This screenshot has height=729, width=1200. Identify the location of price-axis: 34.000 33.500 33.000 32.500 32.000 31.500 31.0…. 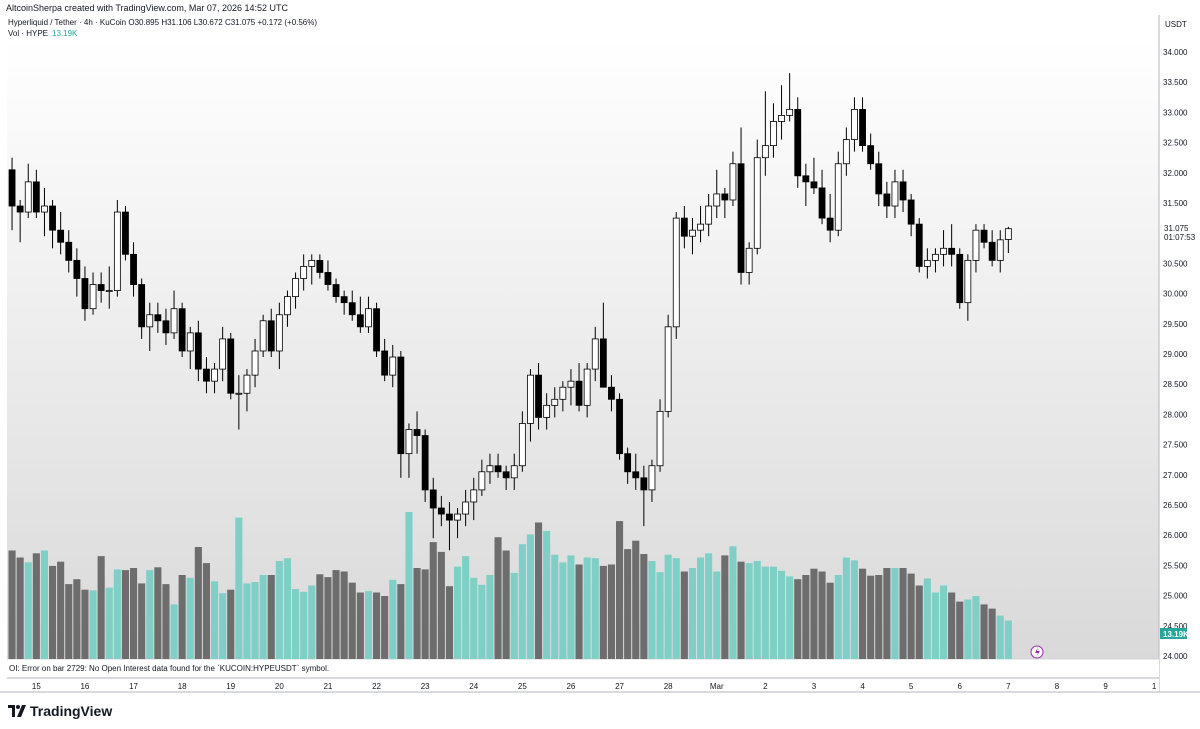
(1175, 354).